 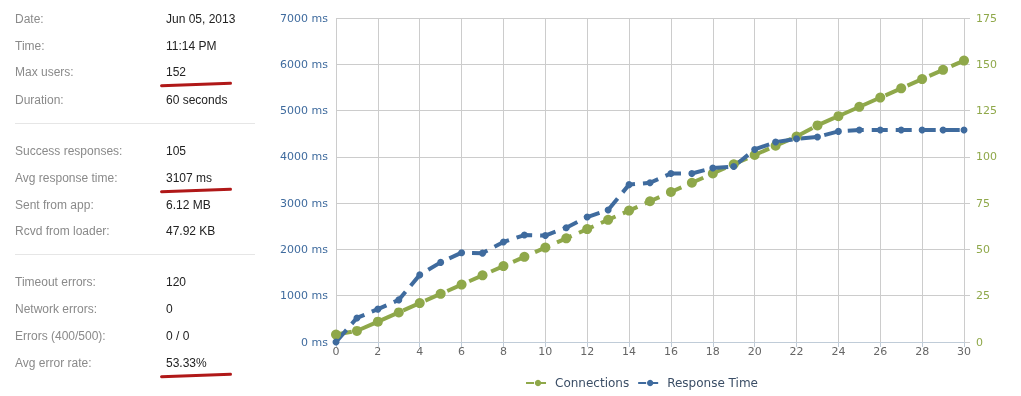 What do you see at coordinates (545, 351) in the screenshot?
I see `x-tick-label: 10` at bounding box center [545, 351].